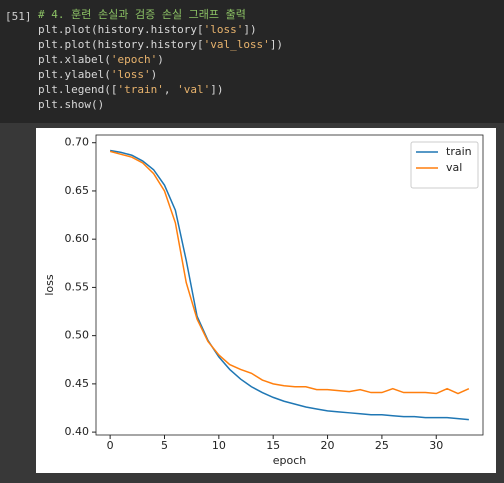 Image resolution: width=504 pixels, height=483 pixels. I want to click on code-token: # 4. 훈련 손실과 검증 손실 그래프 출력, so click(142, 14).